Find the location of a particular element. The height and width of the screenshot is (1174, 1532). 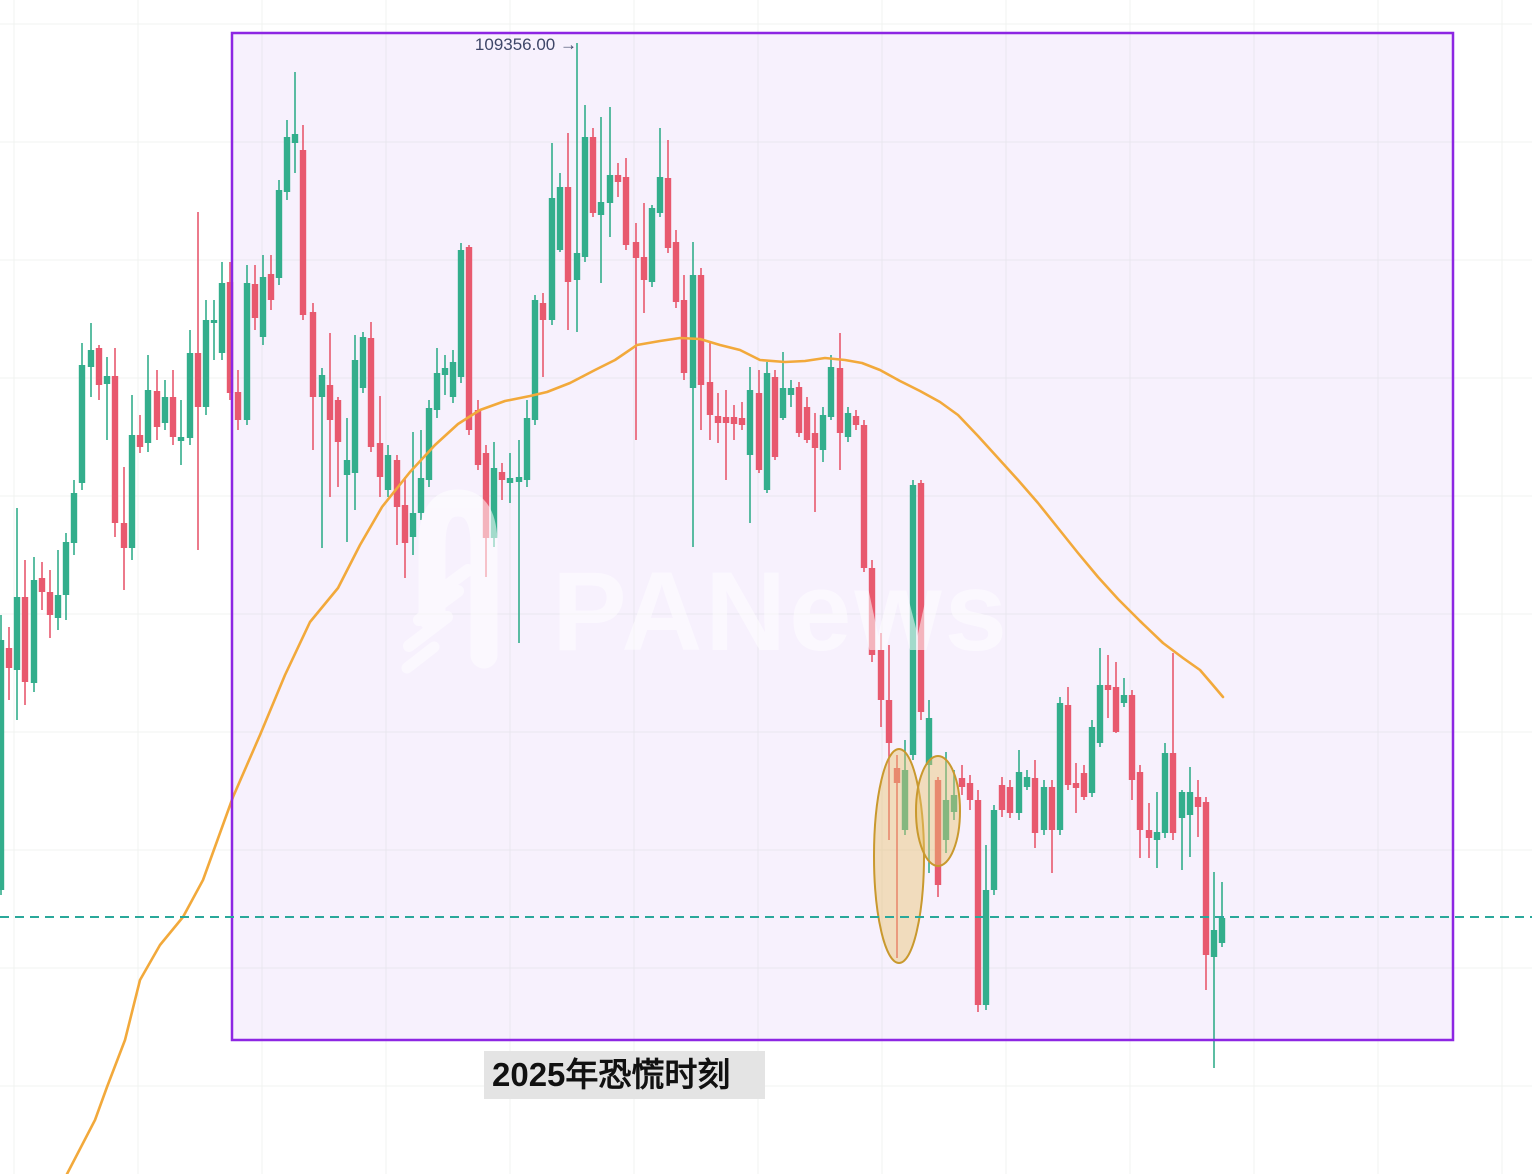

high-price-marker: 109356.00 → is located at coordinates (526, 44).